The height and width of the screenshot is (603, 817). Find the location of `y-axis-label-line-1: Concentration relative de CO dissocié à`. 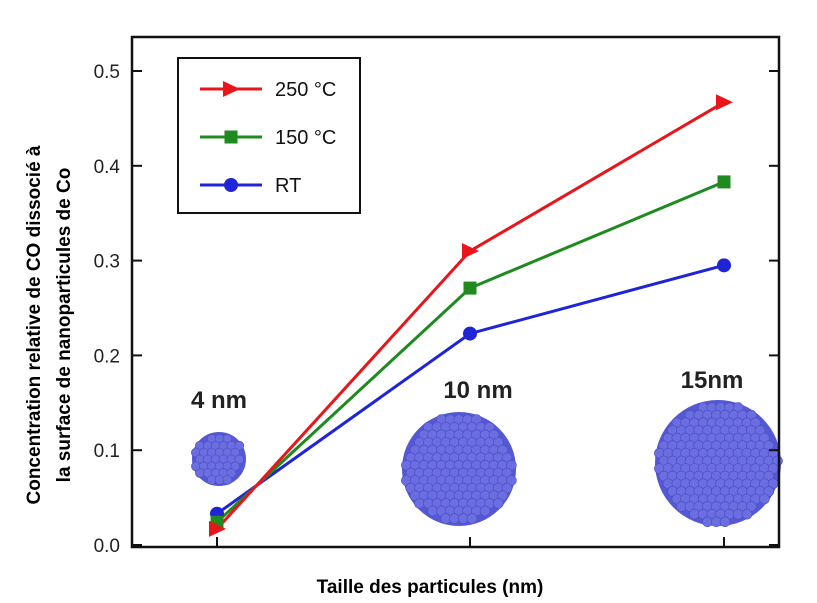

y-axis-label-line-1: Concentration relative de CO dissocié à is located at coordinates (34, 324).